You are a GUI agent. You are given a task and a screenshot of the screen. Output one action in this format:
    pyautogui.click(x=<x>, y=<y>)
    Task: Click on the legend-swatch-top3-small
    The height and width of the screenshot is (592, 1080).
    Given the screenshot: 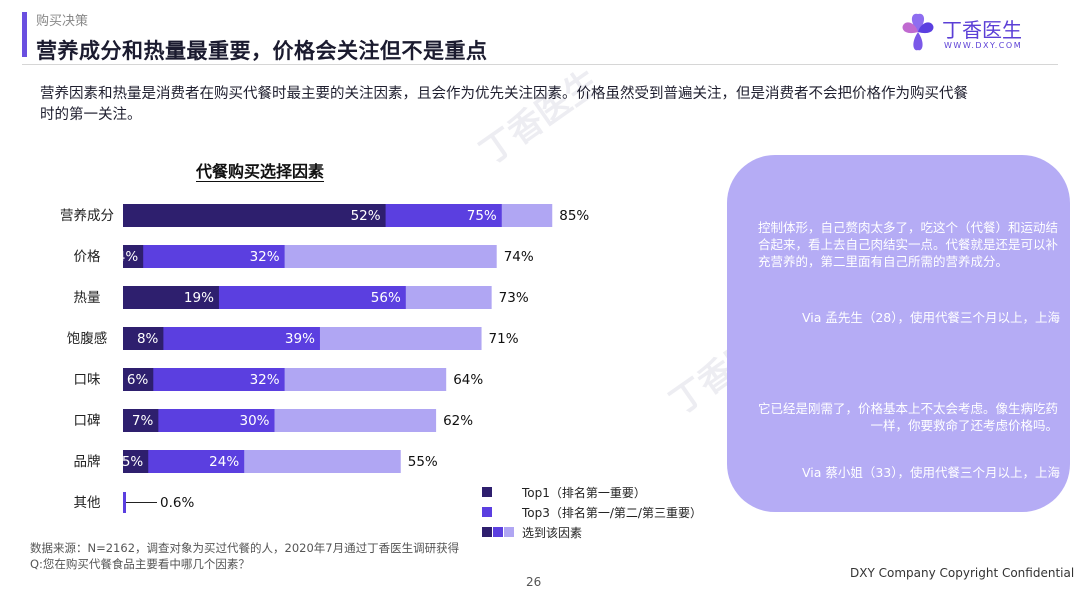 What is the action you would take?
    pyautogui.click(x=498, y=532)
    